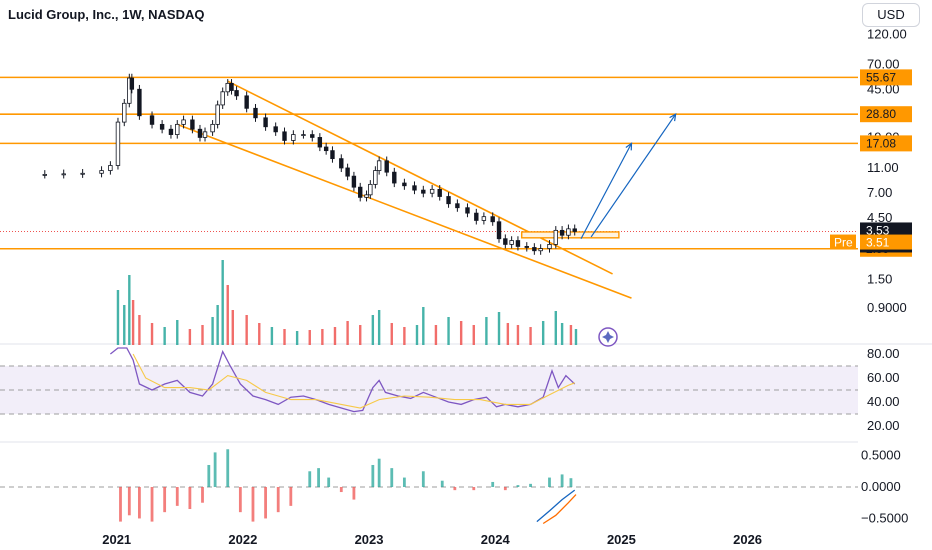 The image size is (932, 550). Describe the element at coordinates (879, 278) in the screenshot. I see `price-axis-label: 1.50` at that location.